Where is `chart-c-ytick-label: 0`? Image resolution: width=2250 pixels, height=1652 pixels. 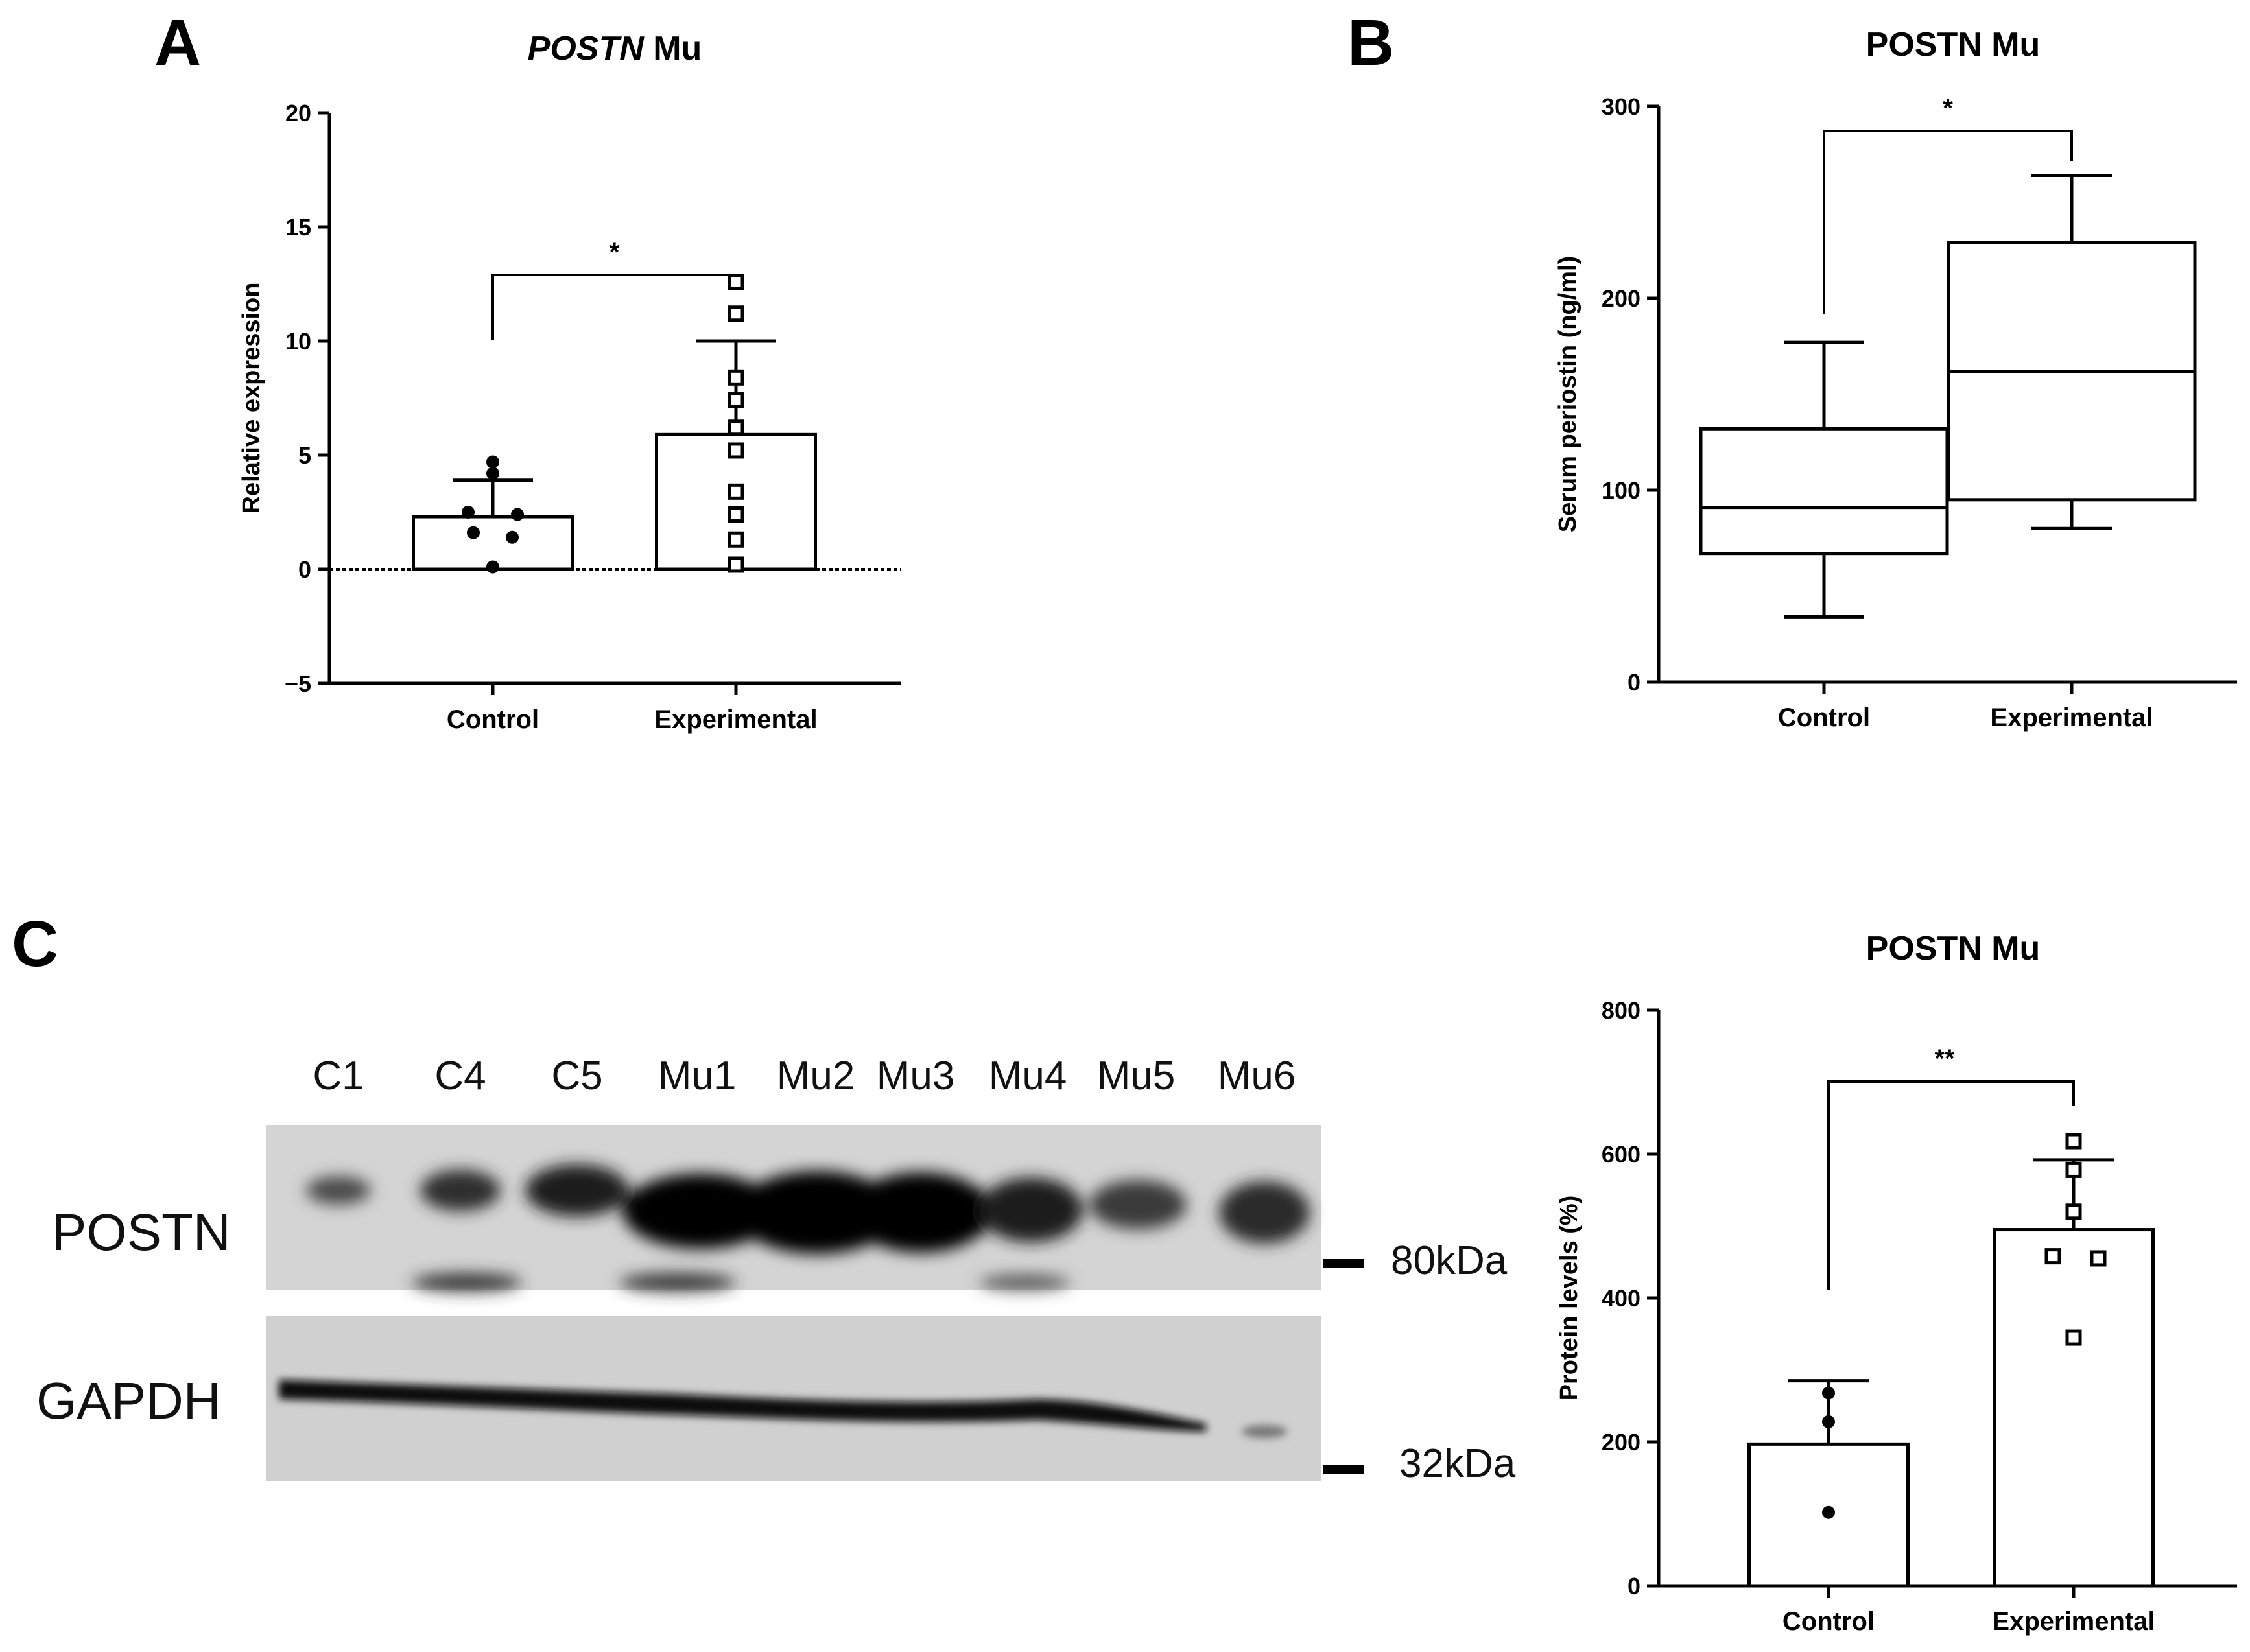 chart-c-ytick-label: 0 is located at coordinates (1634, 1586).